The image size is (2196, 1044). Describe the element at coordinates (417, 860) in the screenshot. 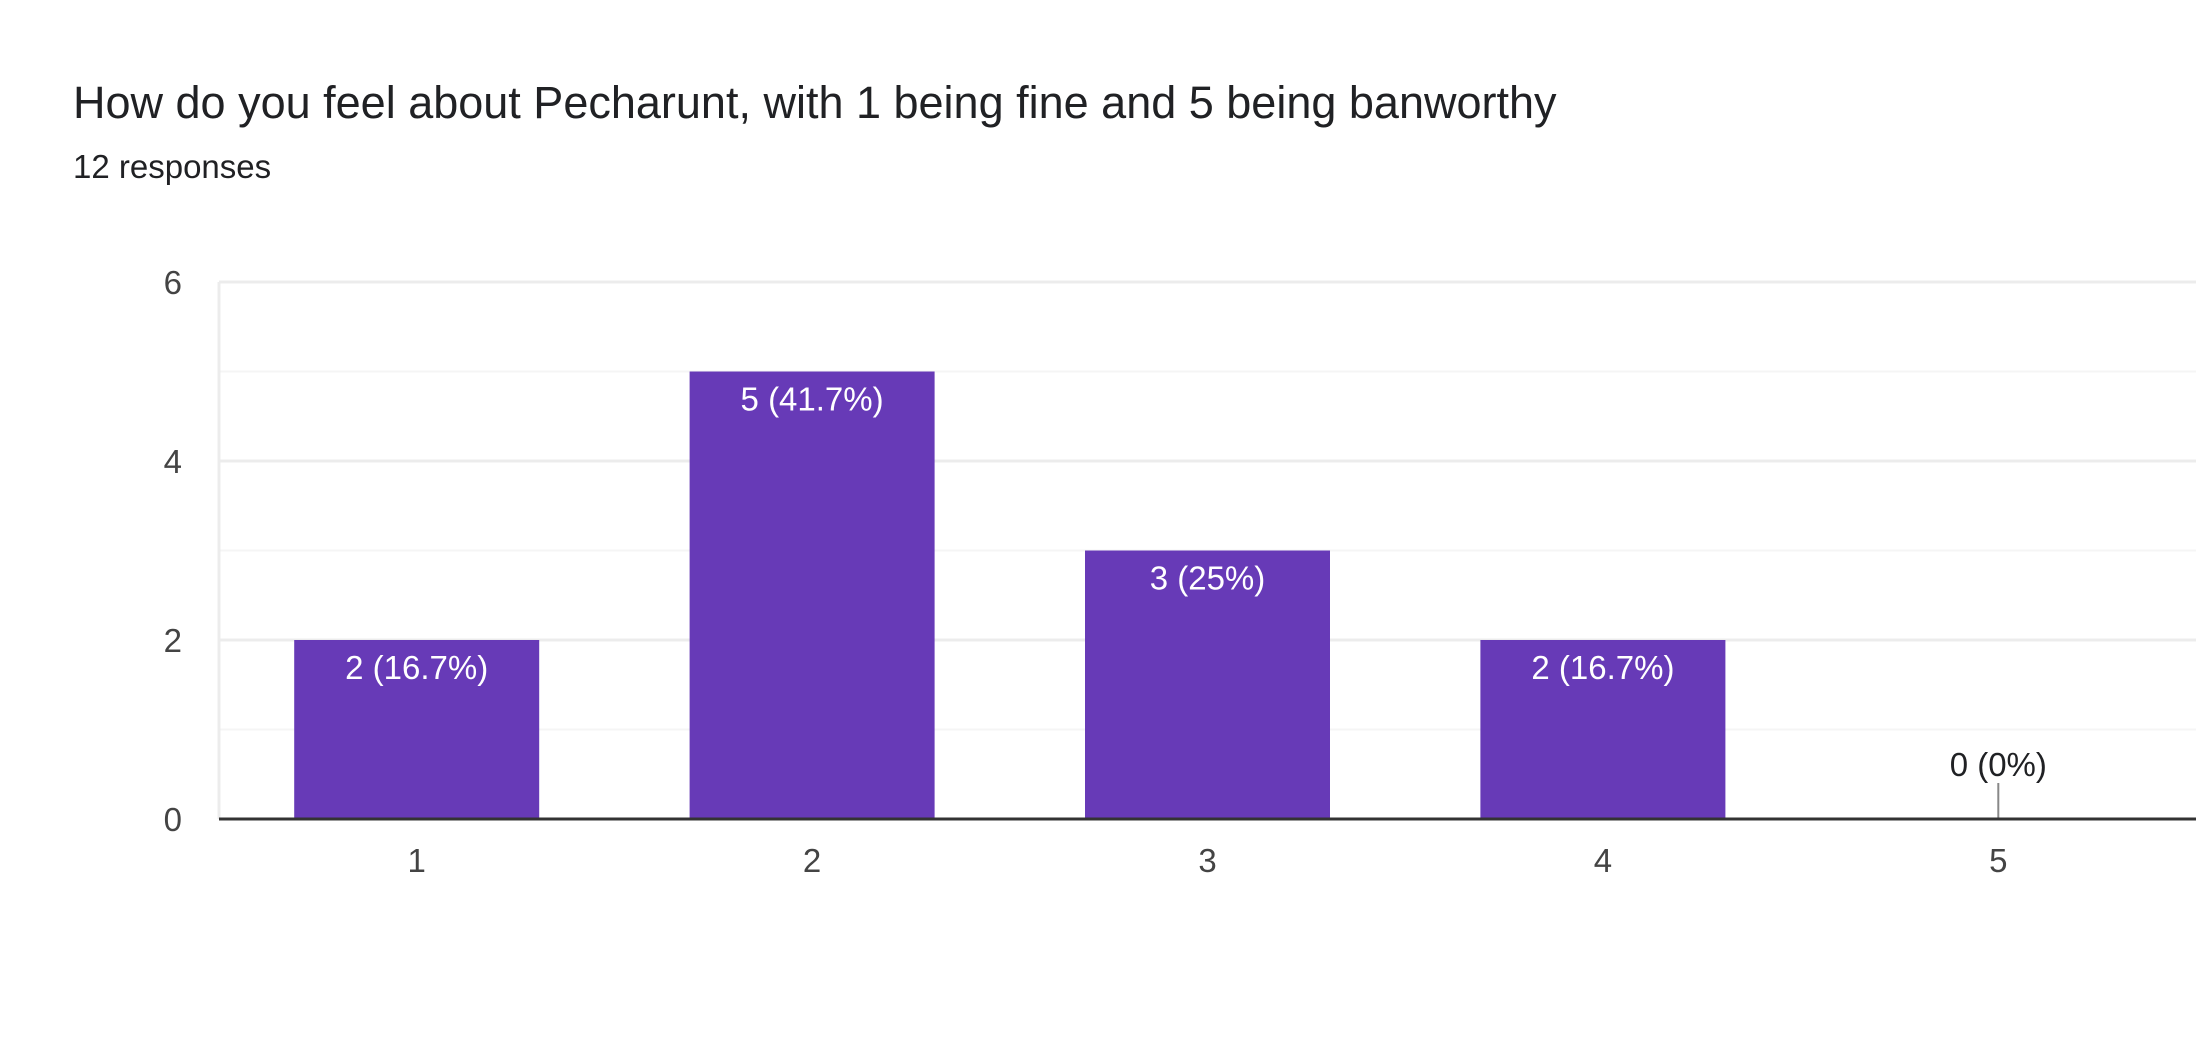

I see `x-tick-label: 1` at that location.